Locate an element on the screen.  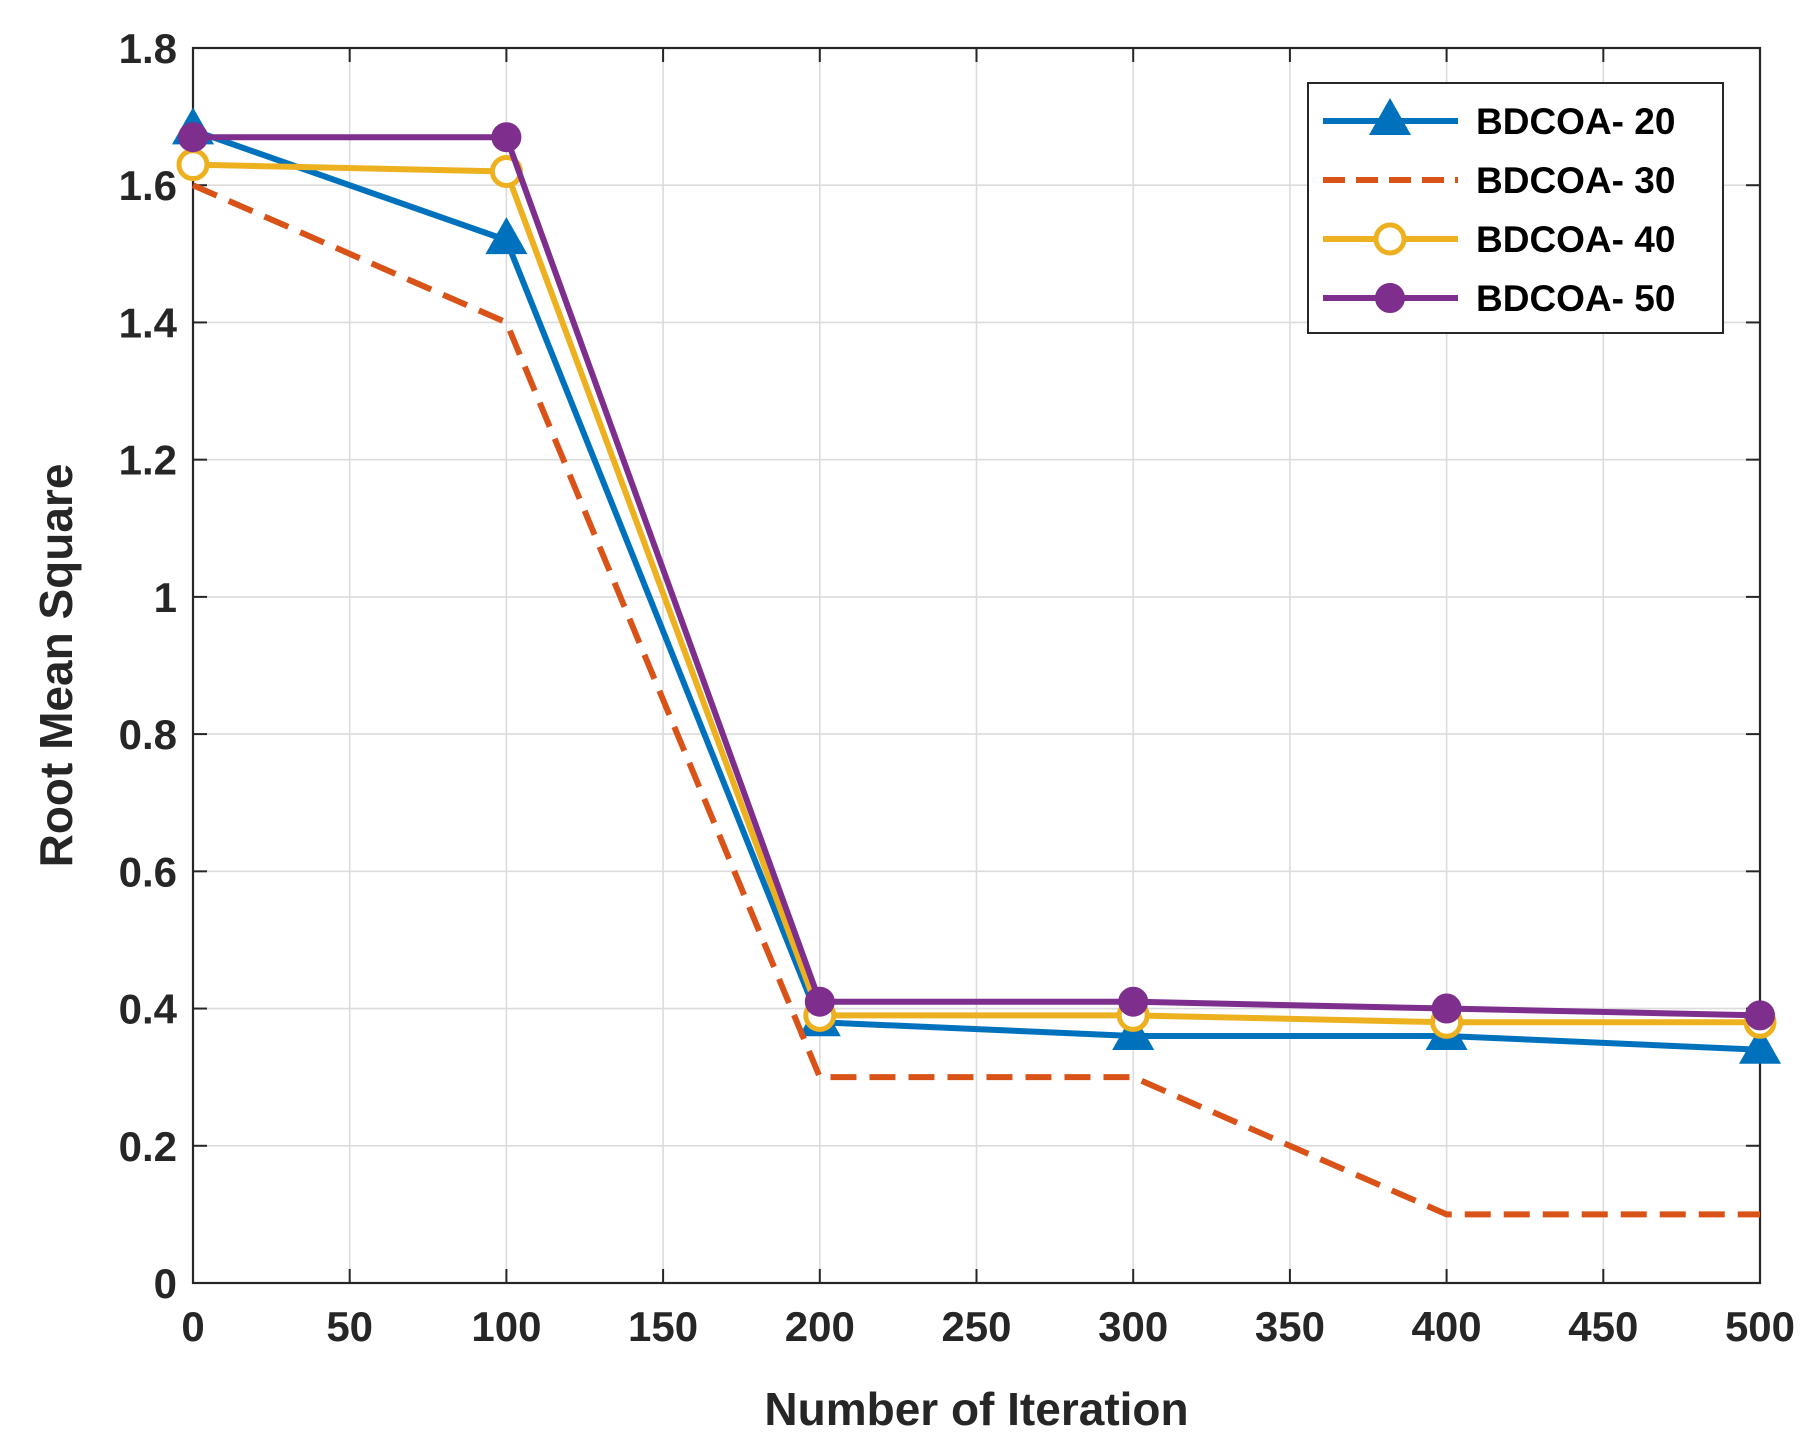
x-tick-label: 250 is located at coordinates (976, 1326).